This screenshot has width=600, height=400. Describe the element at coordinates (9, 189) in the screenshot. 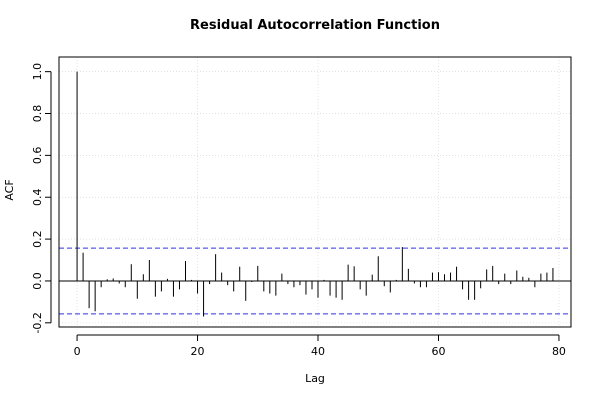

I see `y-axis-label: ACF` at that location.